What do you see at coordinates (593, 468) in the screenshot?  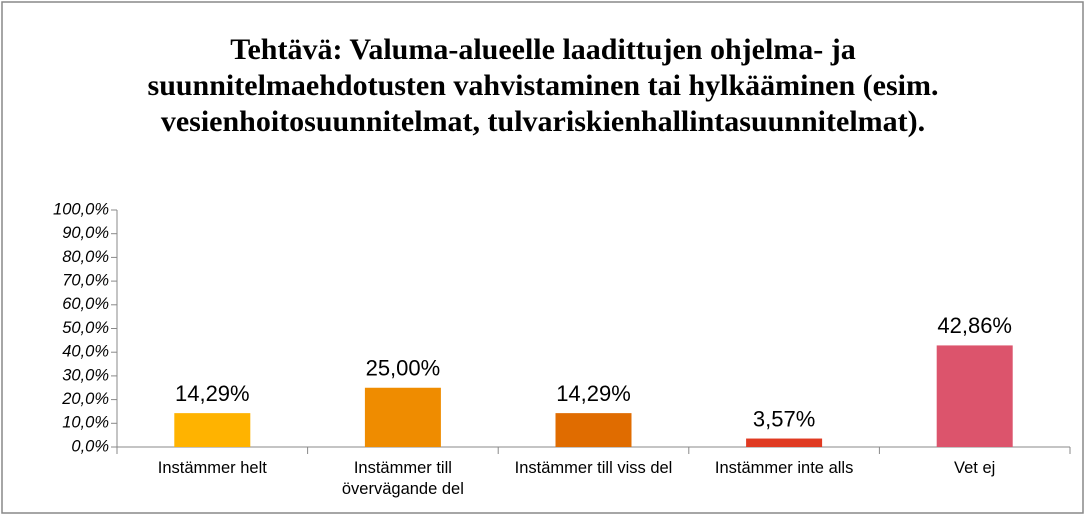 I see `x-tick-label: Instämmer till viss del` at bounding box center [593, 468].